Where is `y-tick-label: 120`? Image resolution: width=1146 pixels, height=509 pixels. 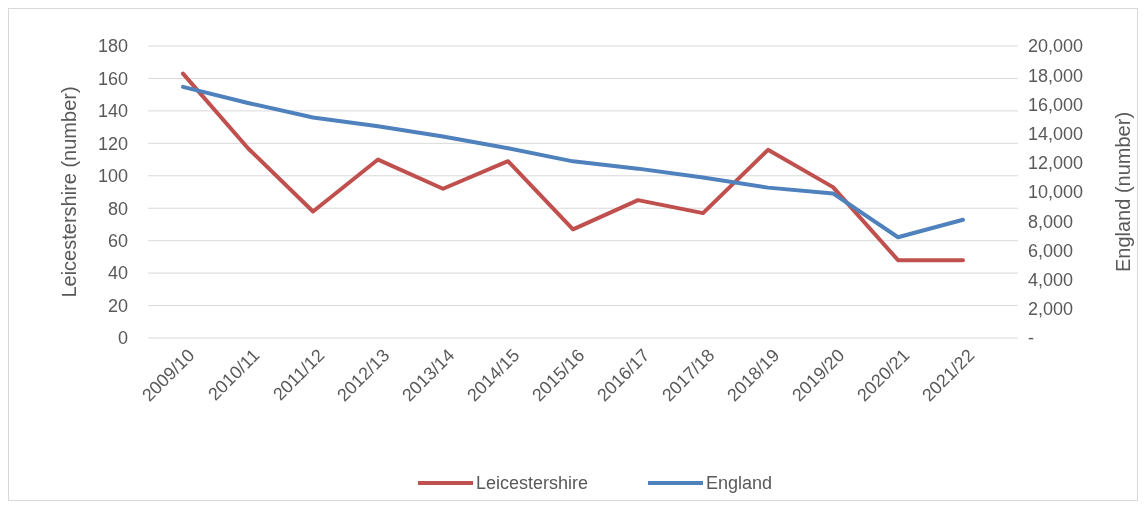
y-tick-label: 120 is located at coordinates (112, 143).